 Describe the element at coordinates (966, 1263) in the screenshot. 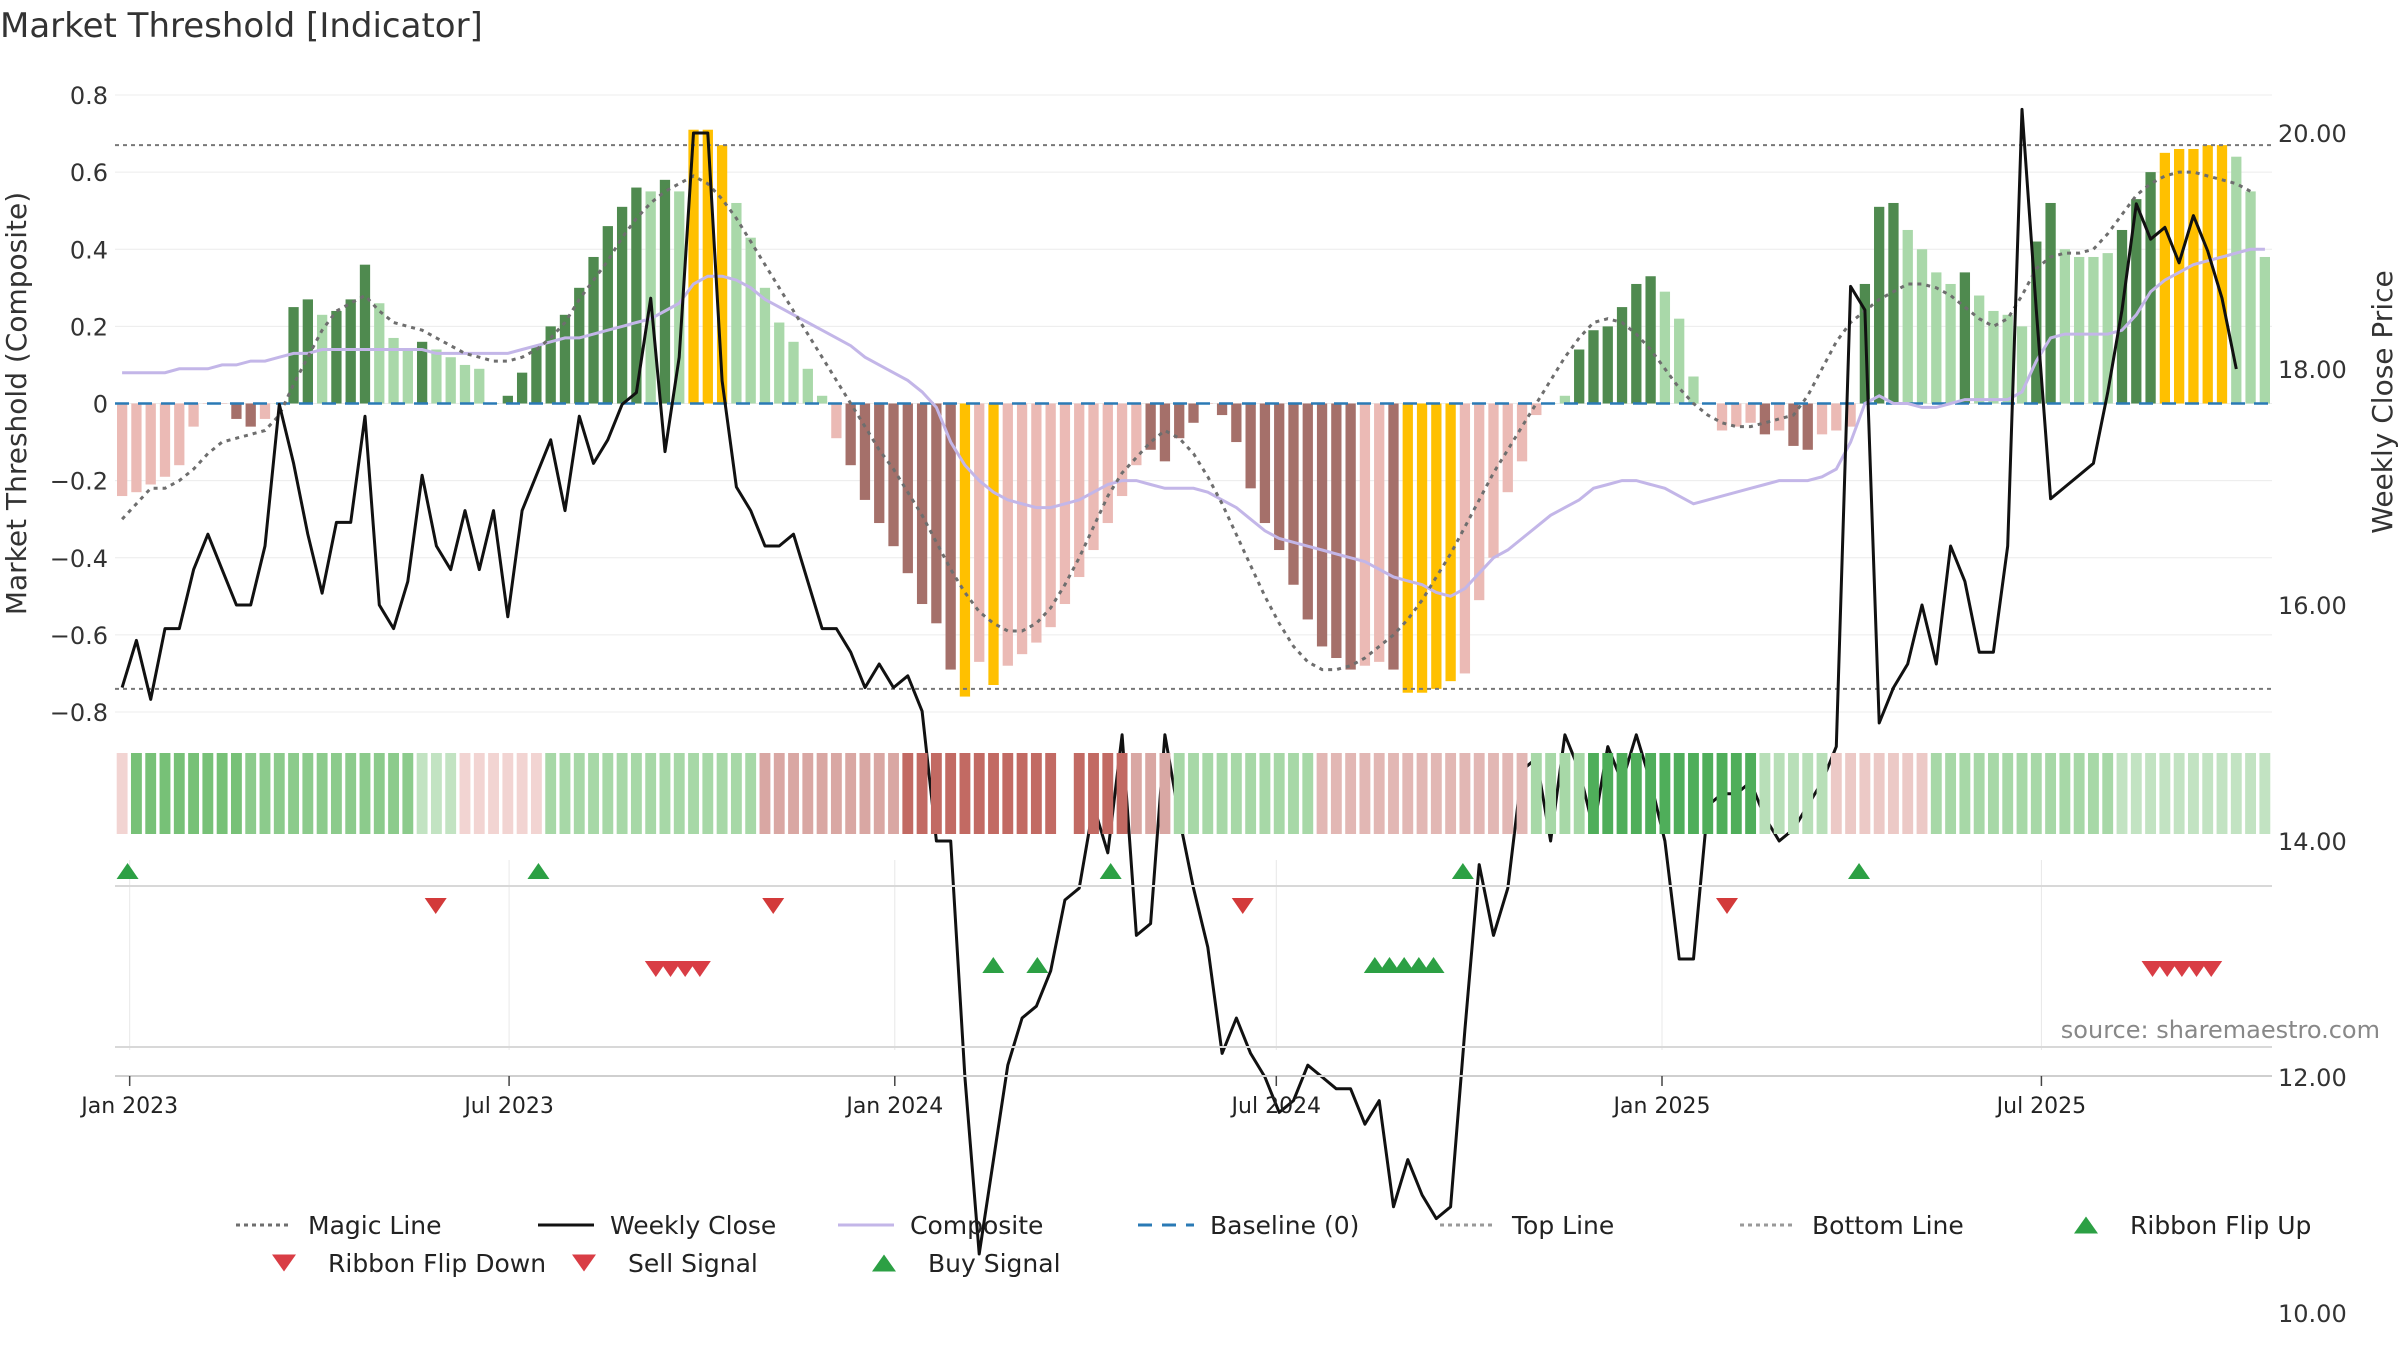

I see `legend-item: Buy Signal` at that location.